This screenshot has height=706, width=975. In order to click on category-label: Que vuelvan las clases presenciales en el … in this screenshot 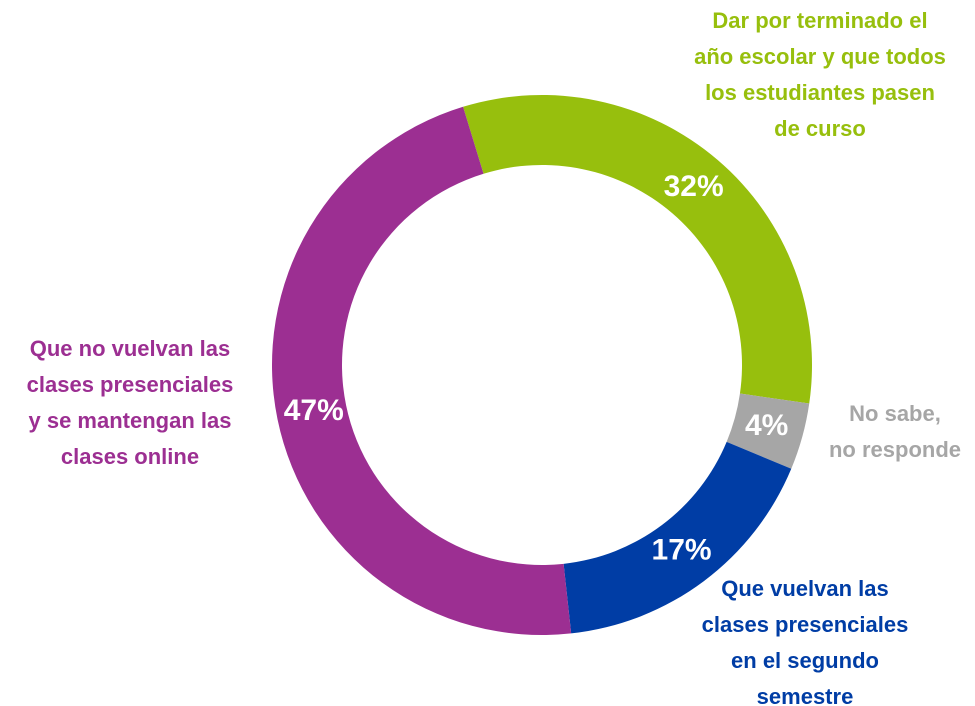, I will do `click(805, 641)`.